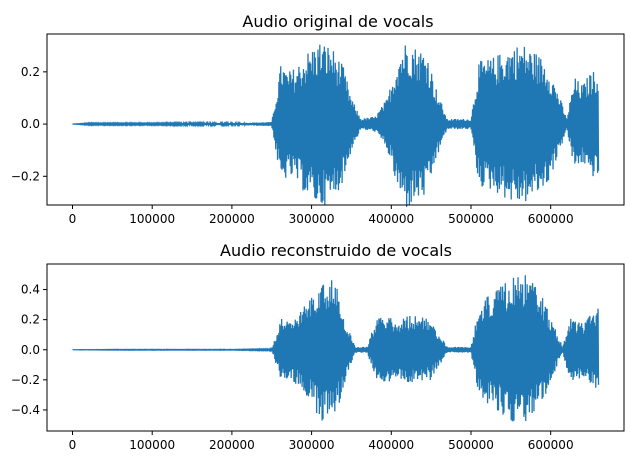 The width and height of the screenshot is (630, 469). I want to click on top-x-axis: 0 100000 200000 300000 400000 500000 600000, so click(321, 215).